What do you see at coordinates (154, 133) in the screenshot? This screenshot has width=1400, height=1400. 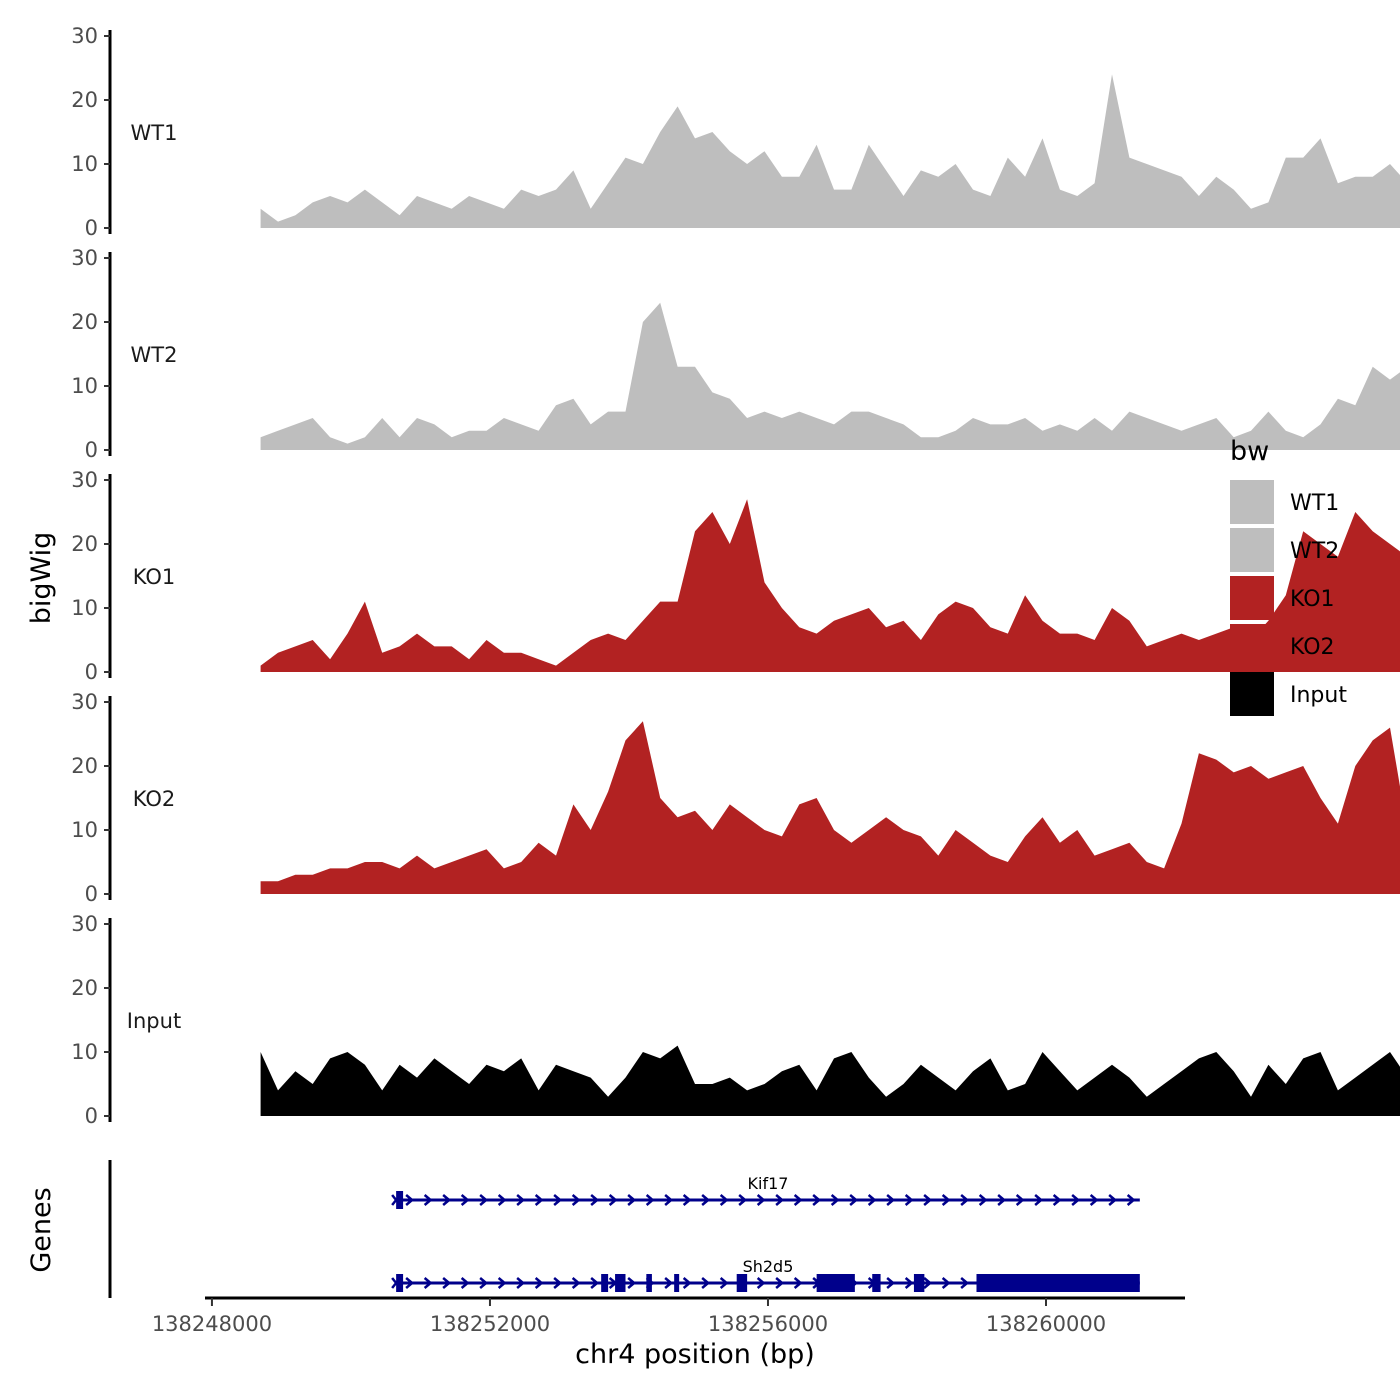 I see `track-label-wt1: WT1` at bounding box center [154, 133].